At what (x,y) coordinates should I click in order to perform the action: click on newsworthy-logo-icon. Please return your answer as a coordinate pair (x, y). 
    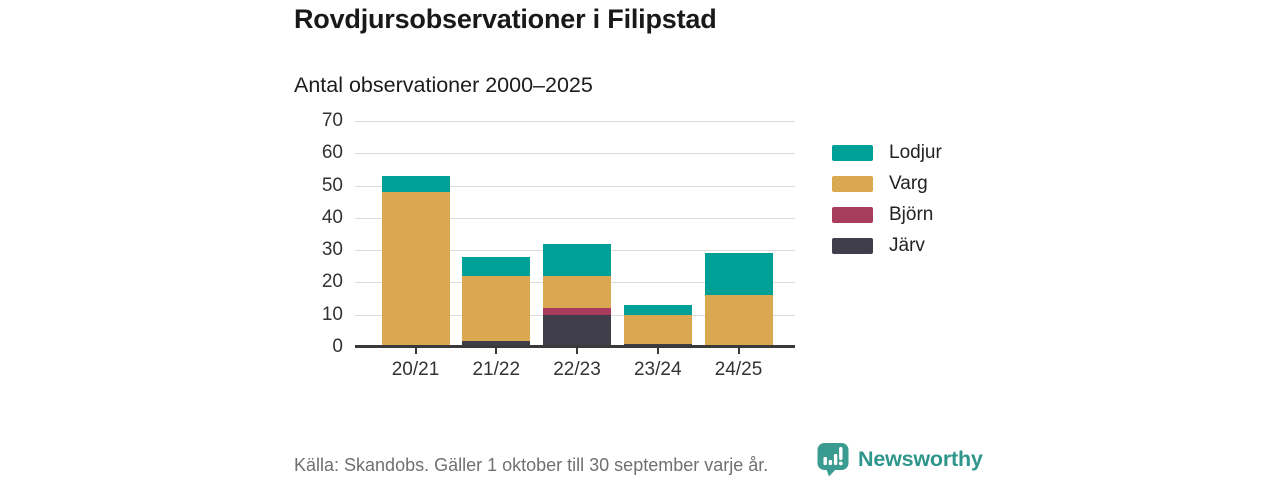
    Looking at the image, I should click on (833, 460).